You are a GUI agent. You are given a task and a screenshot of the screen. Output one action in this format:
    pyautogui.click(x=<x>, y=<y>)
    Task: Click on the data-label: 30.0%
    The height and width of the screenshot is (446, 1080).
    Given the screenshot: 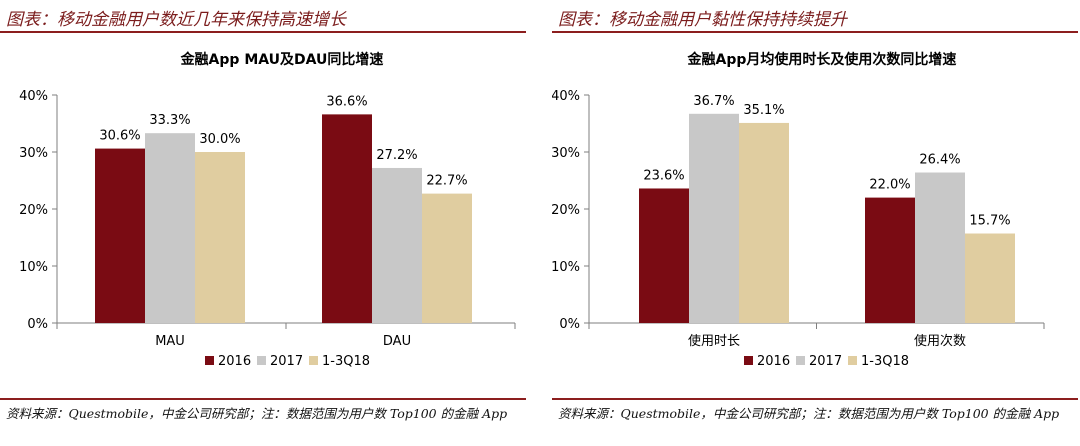 What is the action you would take?
    pyautogui.click(x=219, y=139)
    